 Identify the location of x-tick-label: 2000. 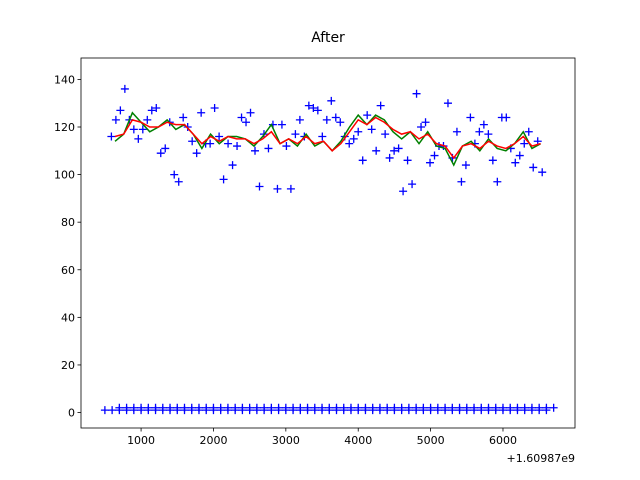
(213, 440).